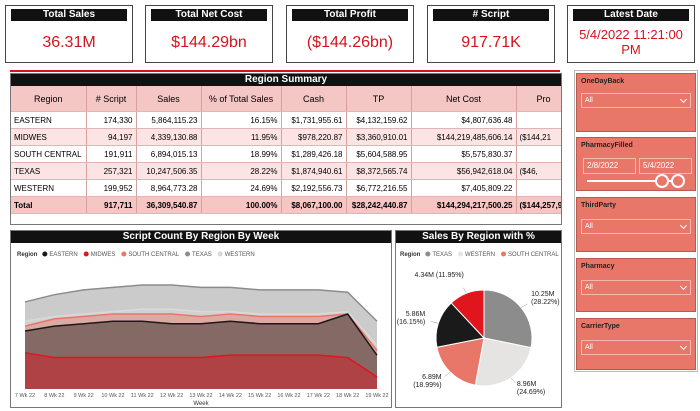 The image size is (700, 411). Describe the element at coordinates (314, 171) in the screenshot. I see `table-cell: $1,874,940.61` at that location.